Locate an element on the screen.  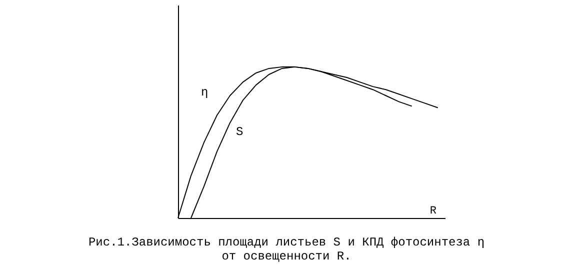
text: от освещенности R. is located at coordinates (287, 257).